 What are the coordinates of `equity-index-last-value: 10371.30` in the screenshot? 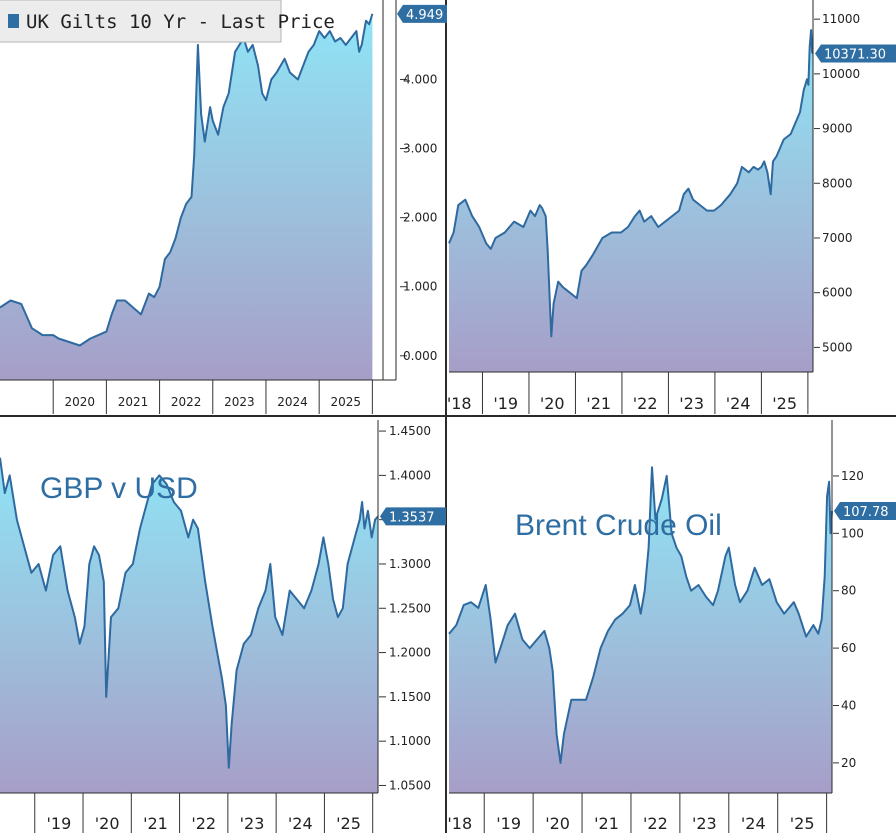 It's located at (855, 55).